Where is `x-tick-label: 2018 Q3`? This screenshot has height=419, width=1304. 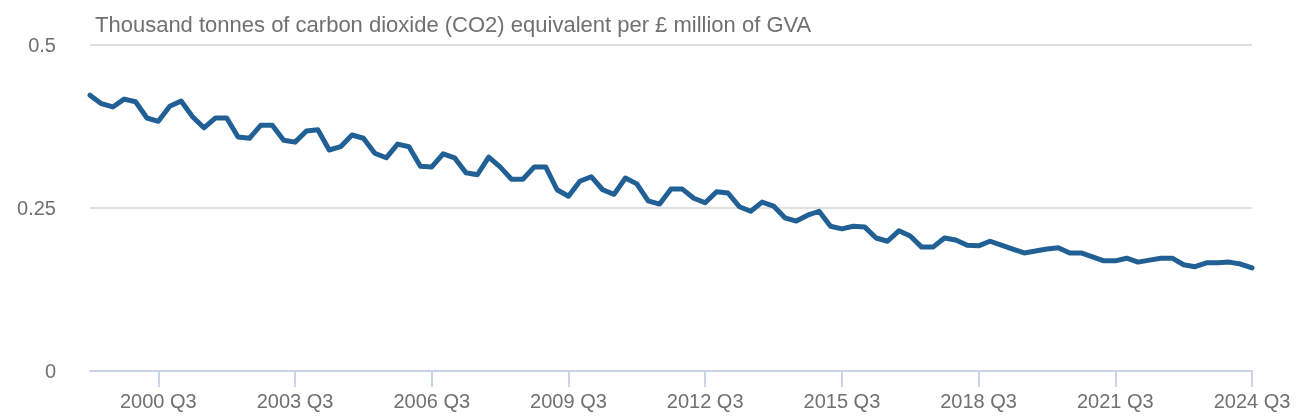
x-tick-label: 2018 Q3 is located at coordinates (978, 401).